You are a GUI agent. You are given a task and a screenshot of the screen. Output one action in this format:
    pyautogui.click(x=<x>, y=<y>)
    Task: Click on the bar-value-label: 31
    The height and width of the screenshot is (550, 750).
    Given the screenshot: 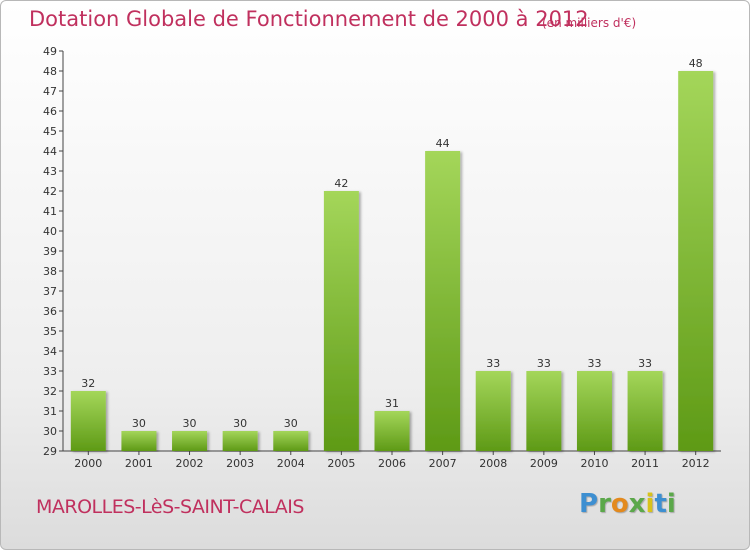 What is the action you would take?
    pyautogui.click(x=392, y=403)
    